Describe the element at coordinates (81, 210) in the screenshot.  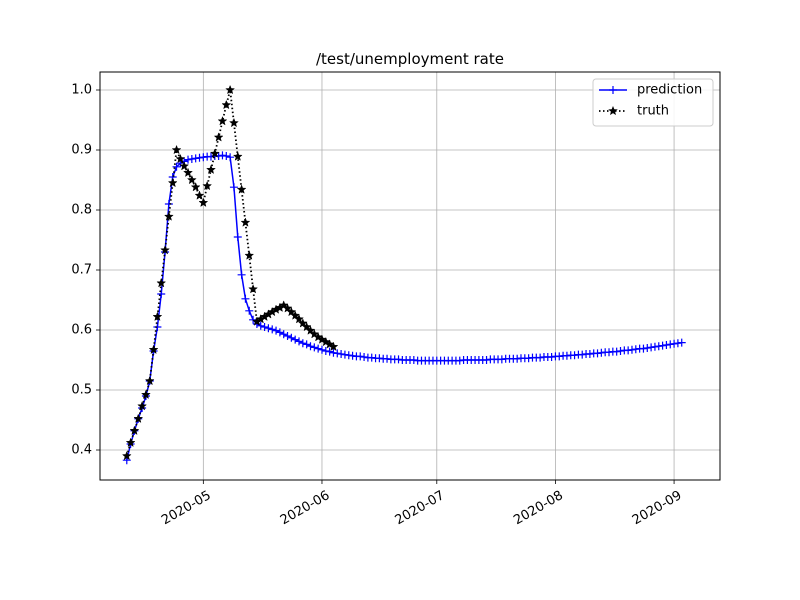
I see `y-tick-label: 0.8` at that location.